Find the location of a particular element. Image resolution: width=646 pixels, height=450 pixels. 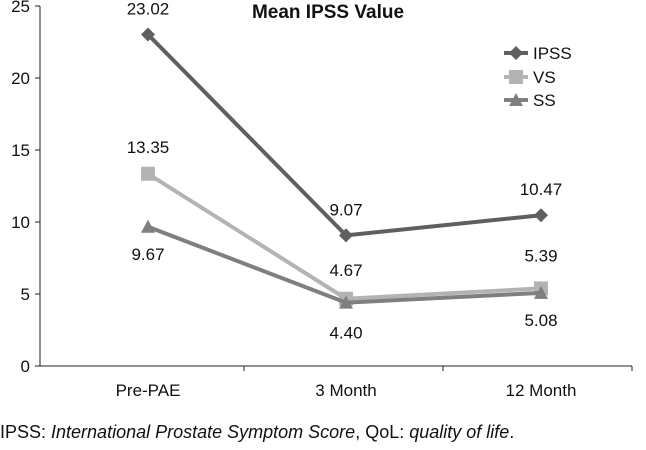

chart-legend: IPSS VS SS is located at coordinates (538, 77).